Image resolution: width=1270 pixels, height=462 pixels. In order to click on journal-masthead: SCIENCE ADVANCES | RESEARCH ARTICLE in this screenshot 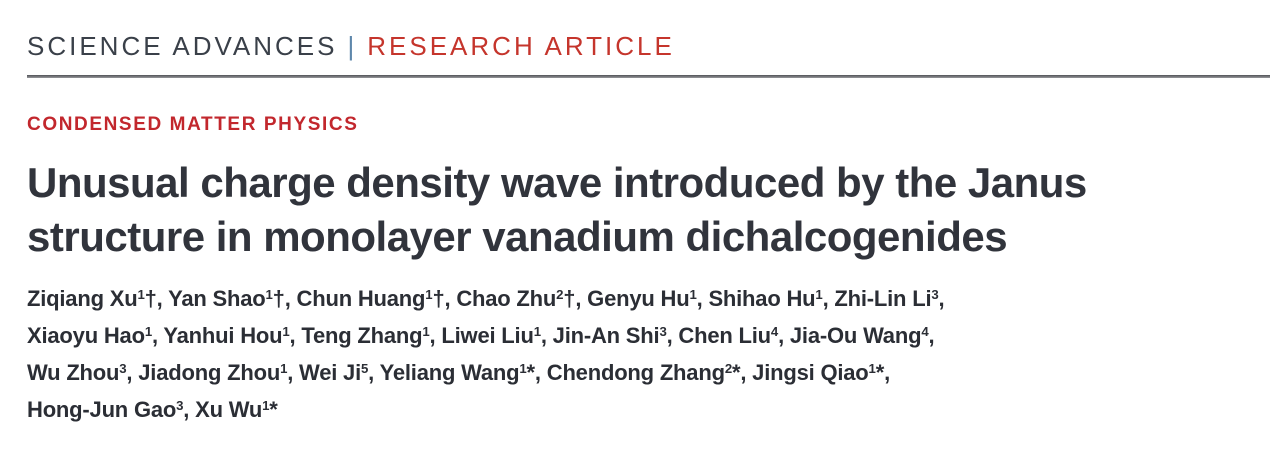, I will do `click(635, 31)`.